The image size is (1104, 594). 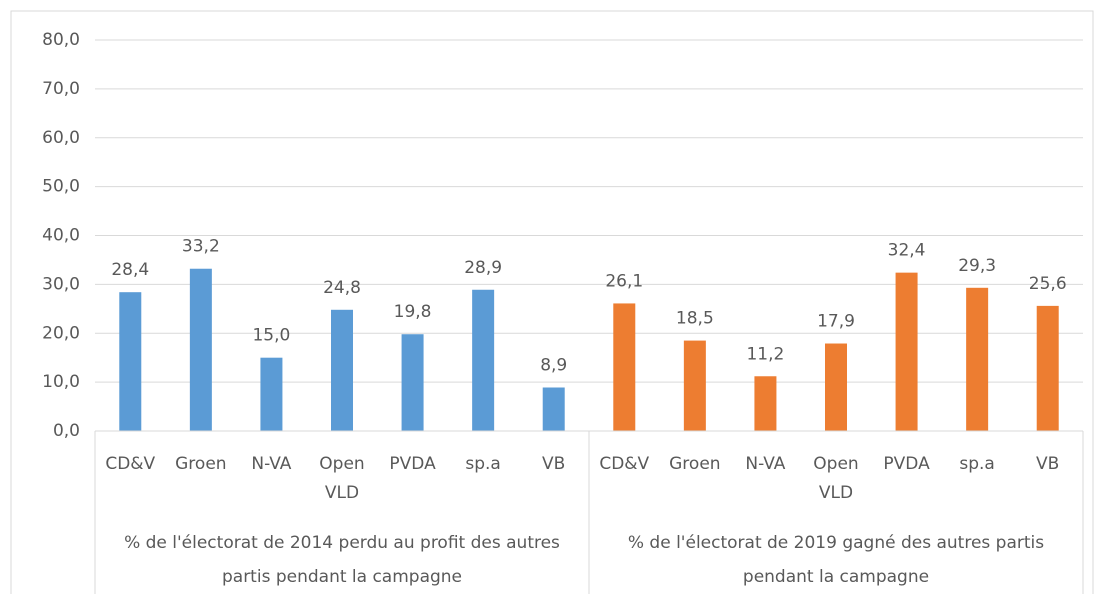 I want to click on y-tick-label: 10,0, so click(x=61, y=382).